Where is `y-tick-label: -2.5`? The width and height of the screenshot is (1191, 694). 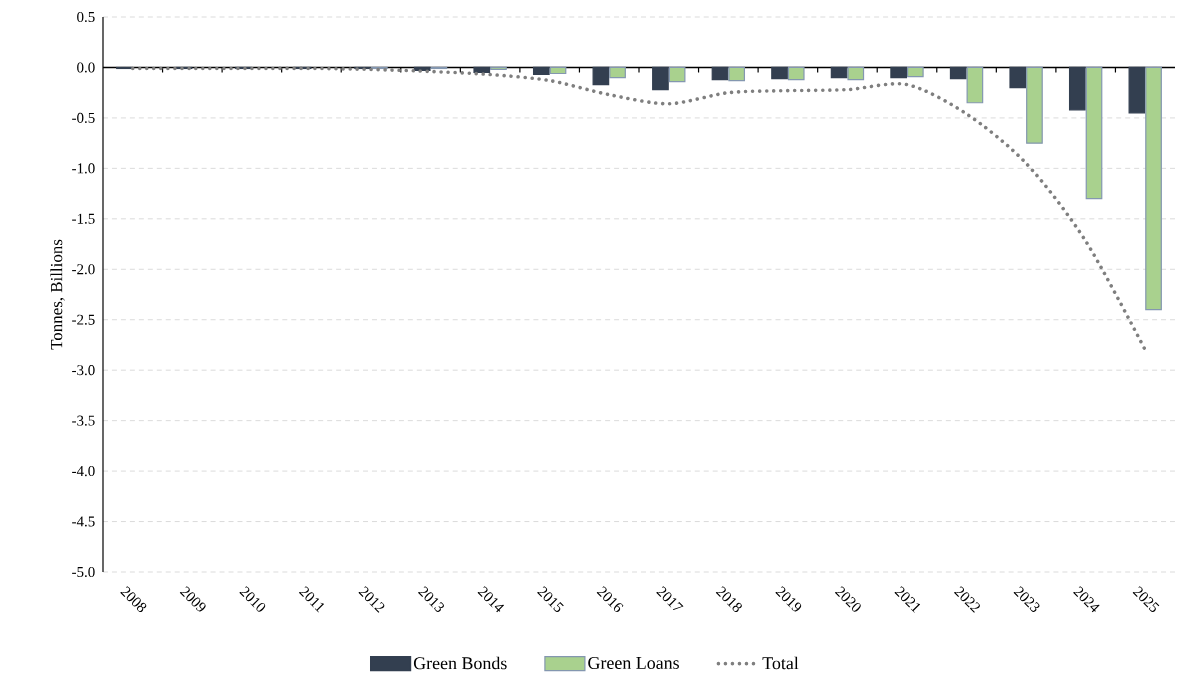
y-tick-label: -2.5 is located at coordinates (83, 319).